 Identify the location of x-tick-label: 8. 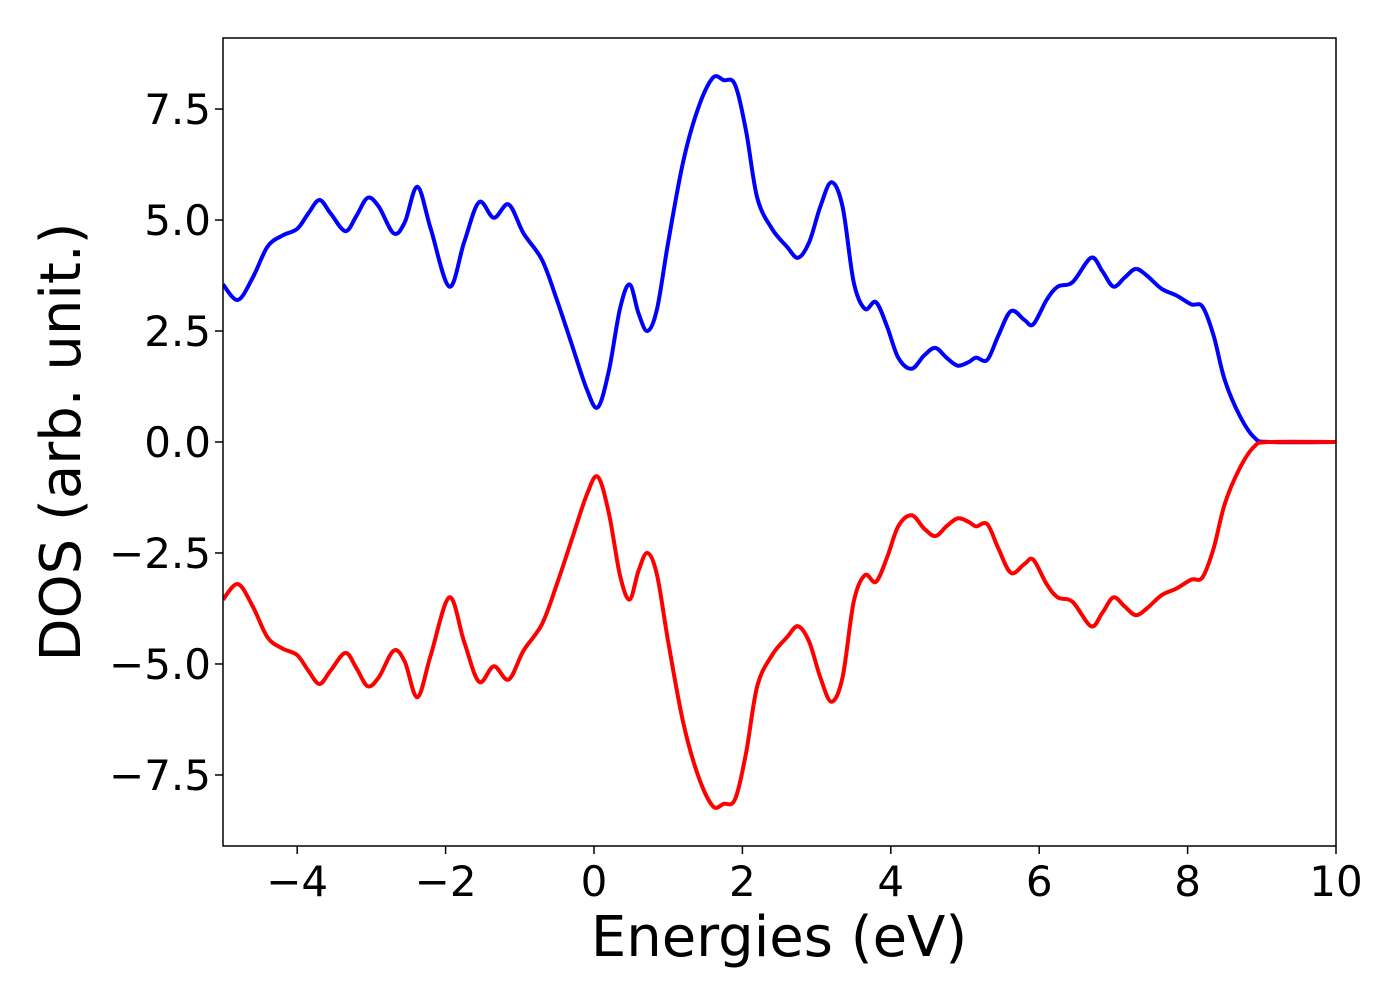
(1187, 881).